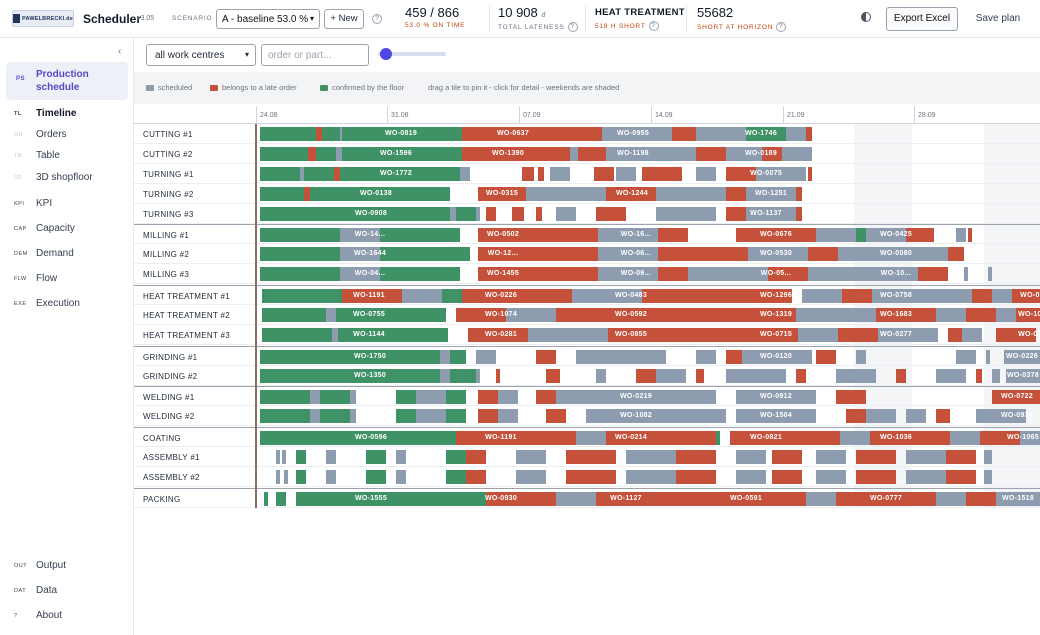 The image size is (1040, 635). What do you see at coordinates (67, 279) in the screenshot?
I see `sidebar-item-flow: FLW Flow` at bounding box center [67, 279].